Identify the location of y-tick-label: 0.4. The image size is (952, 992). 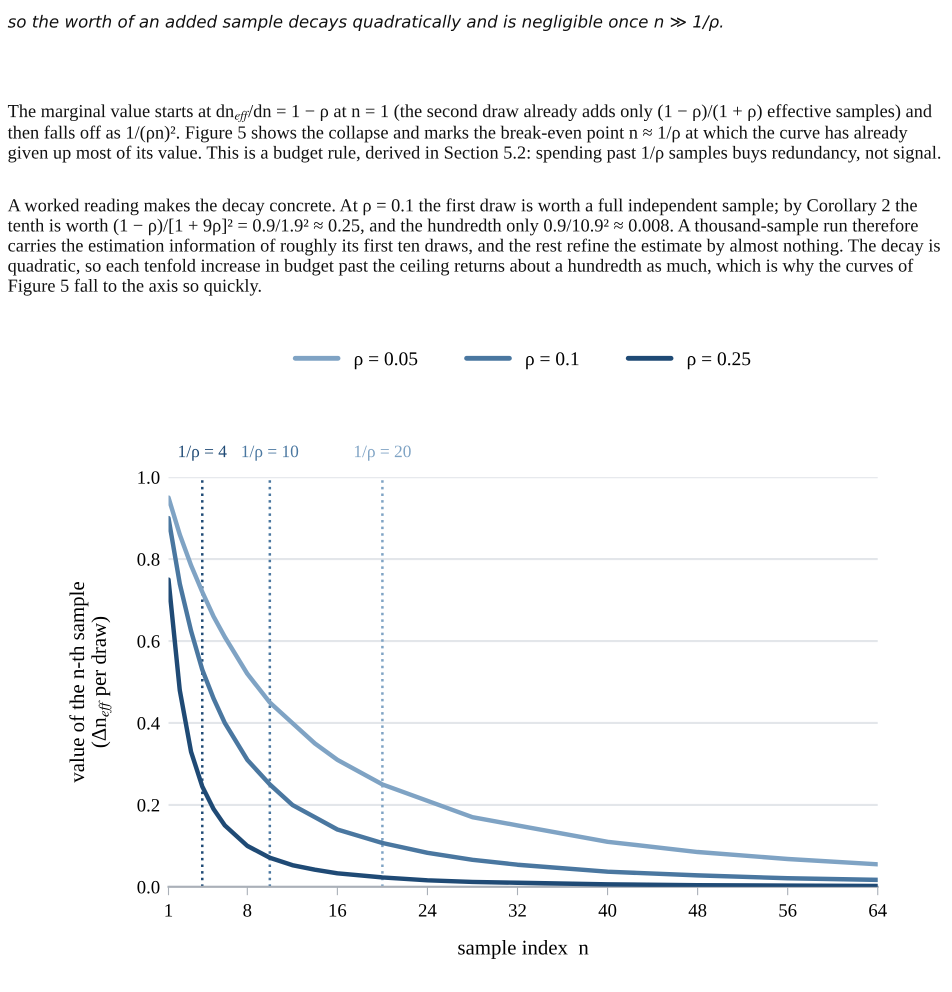
(148, 723).